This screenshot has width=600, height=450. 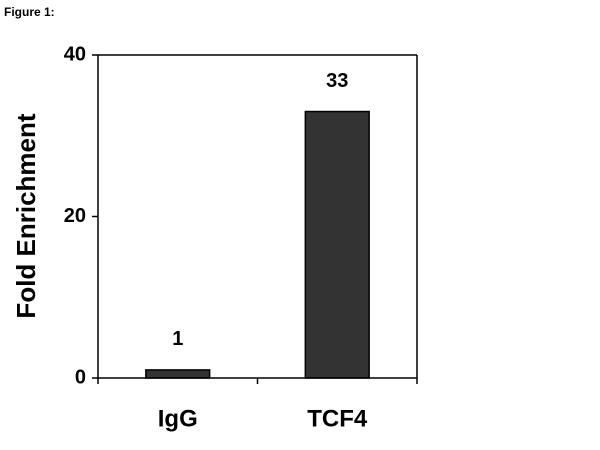 I want to click on data-label: 1, so click(x=177, y=339).